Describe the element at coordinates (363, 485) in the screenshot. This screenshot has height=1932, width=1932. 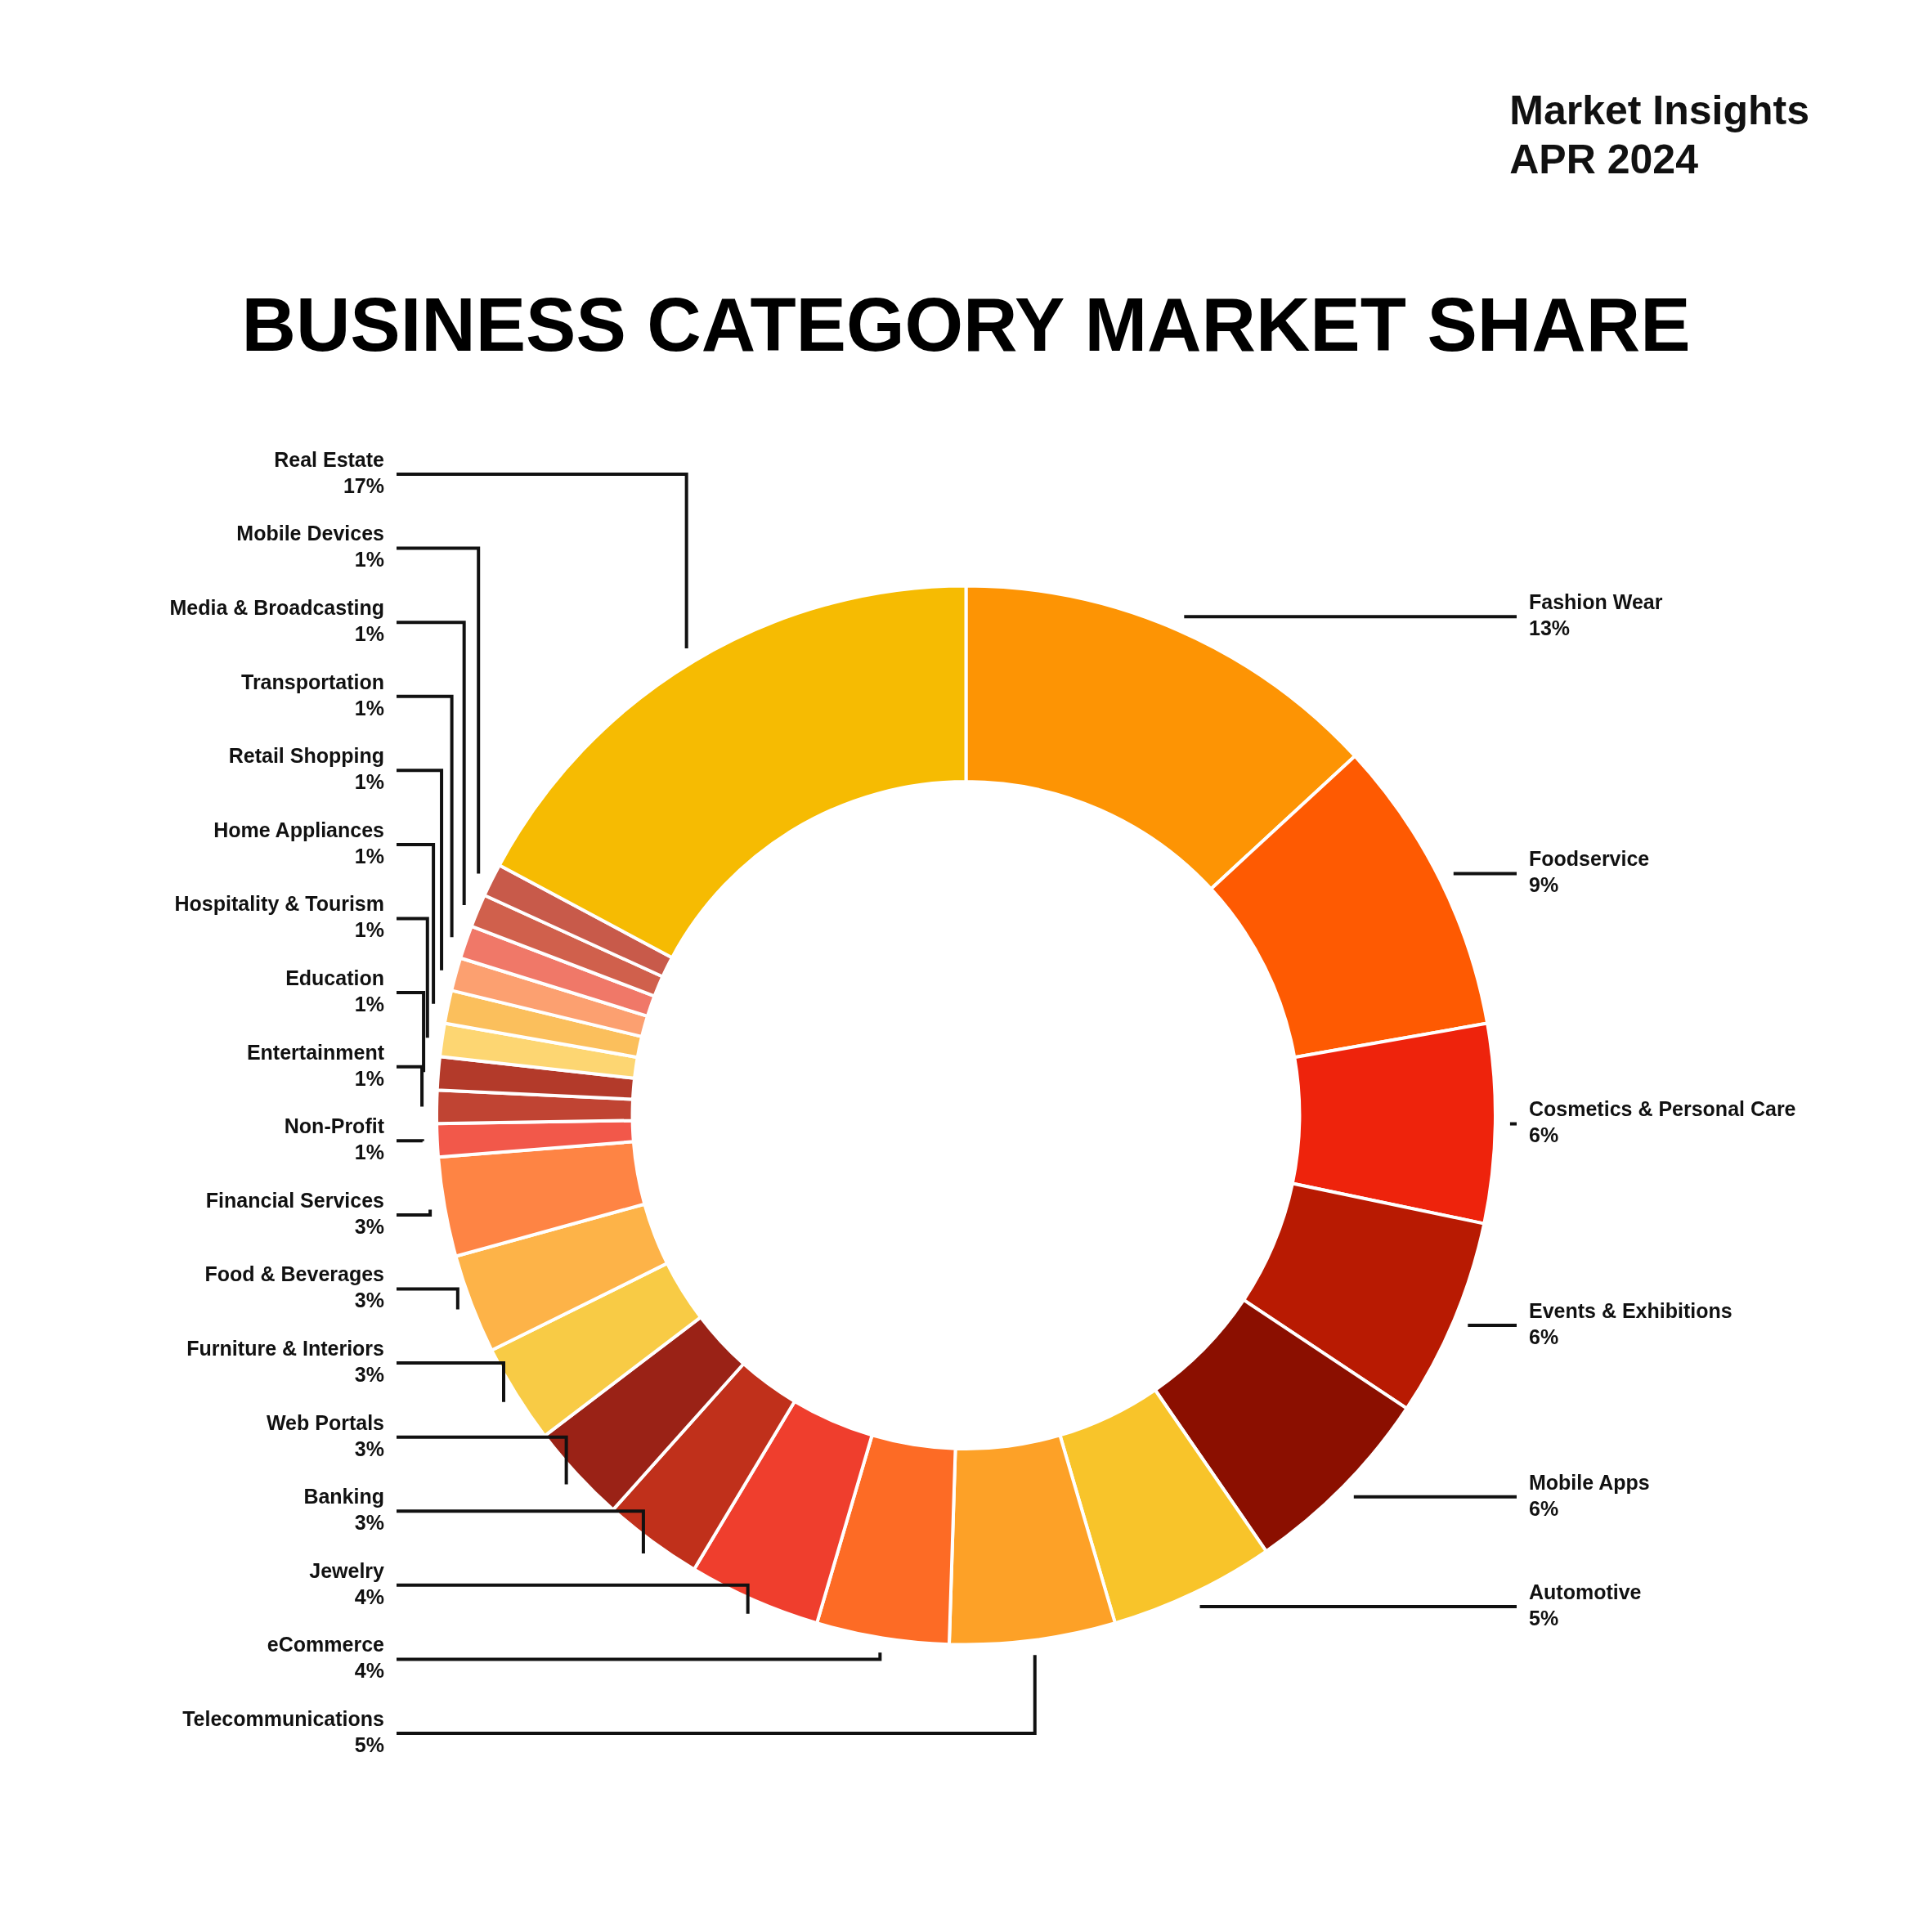
I see `data-label: 17%` at that location.